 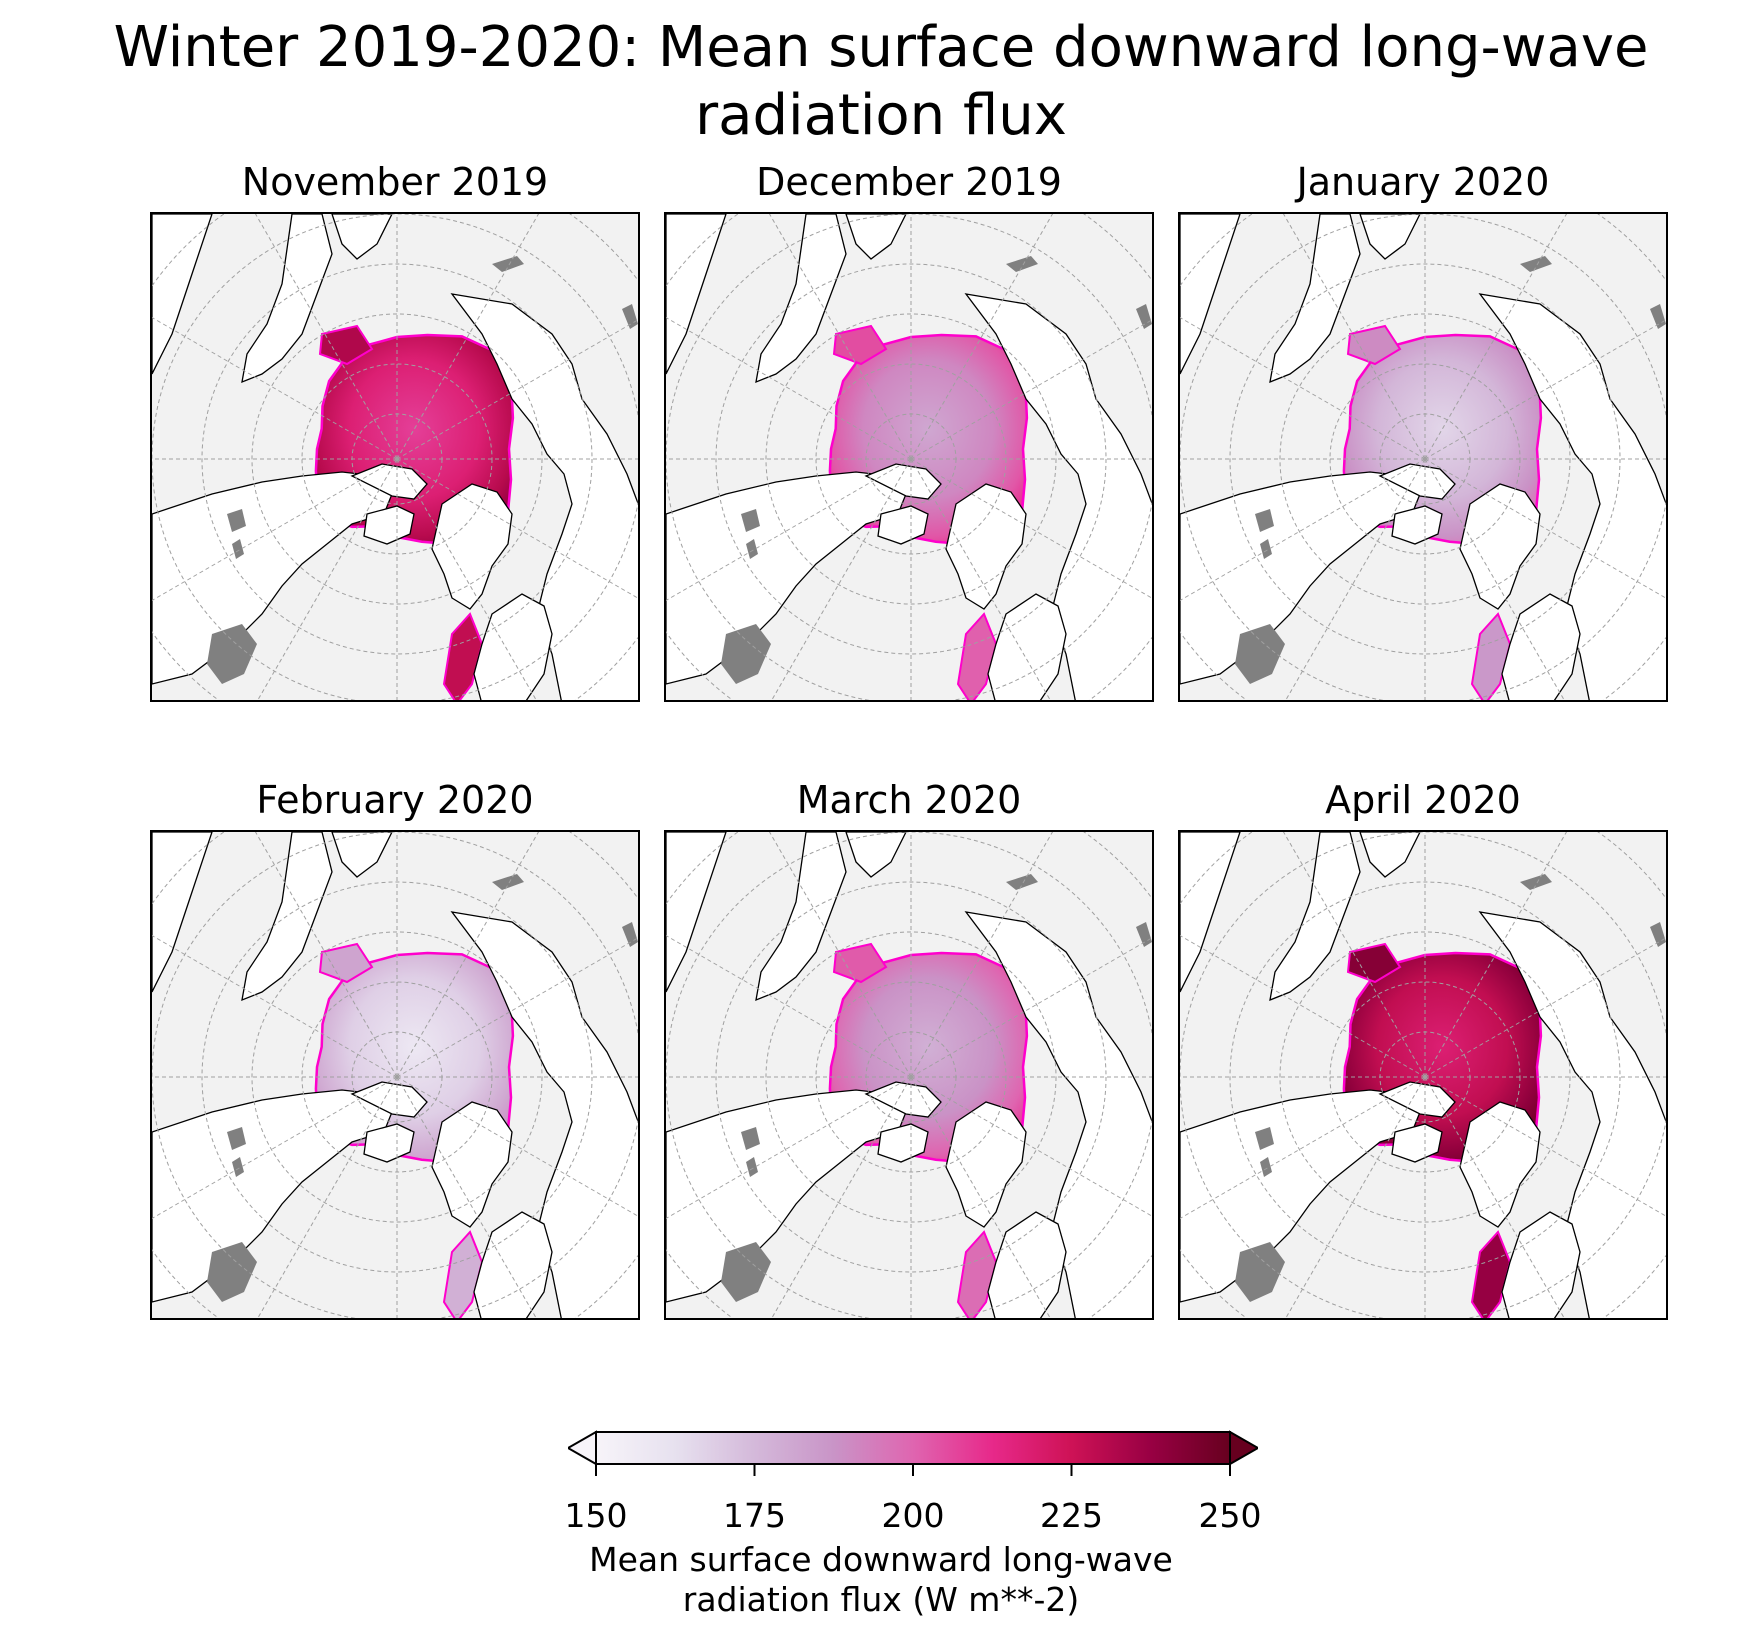 What do you see at coordinates (1423, 800) in the screenshot?
I see `panel-title: April 2020` at bounding box center [1423, 800].